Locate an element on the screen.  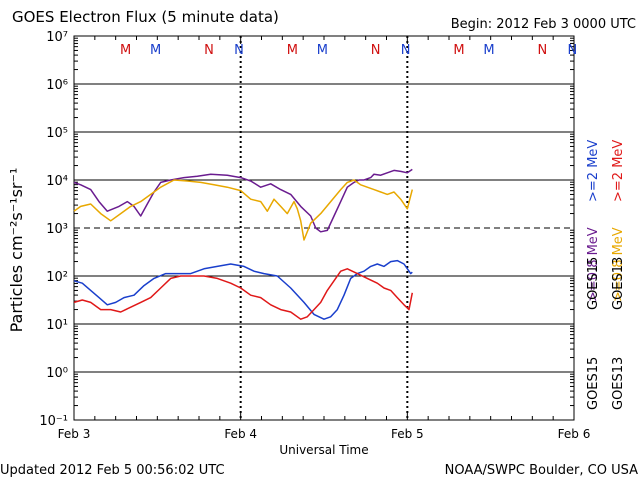
y-tick-label: 10¹ is located at coordinates (57, 325).